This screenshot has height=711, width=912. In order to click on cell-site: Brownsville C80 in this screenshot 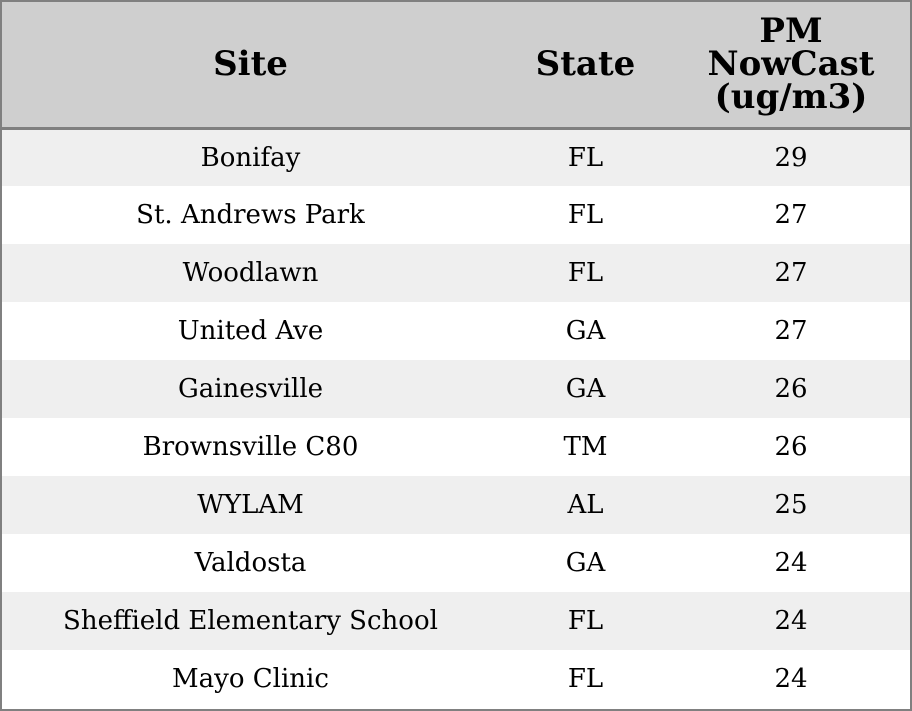, I will do `click(250, 447)`.